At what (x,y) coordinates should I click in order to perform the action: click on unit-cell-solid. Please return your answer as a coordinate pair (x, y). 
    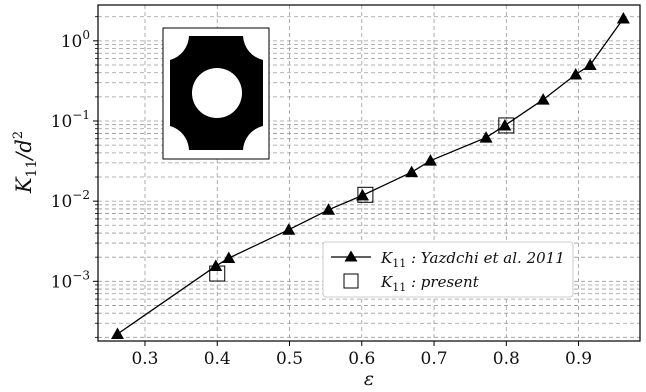
    Looking at the image, I should click on (216, 93).